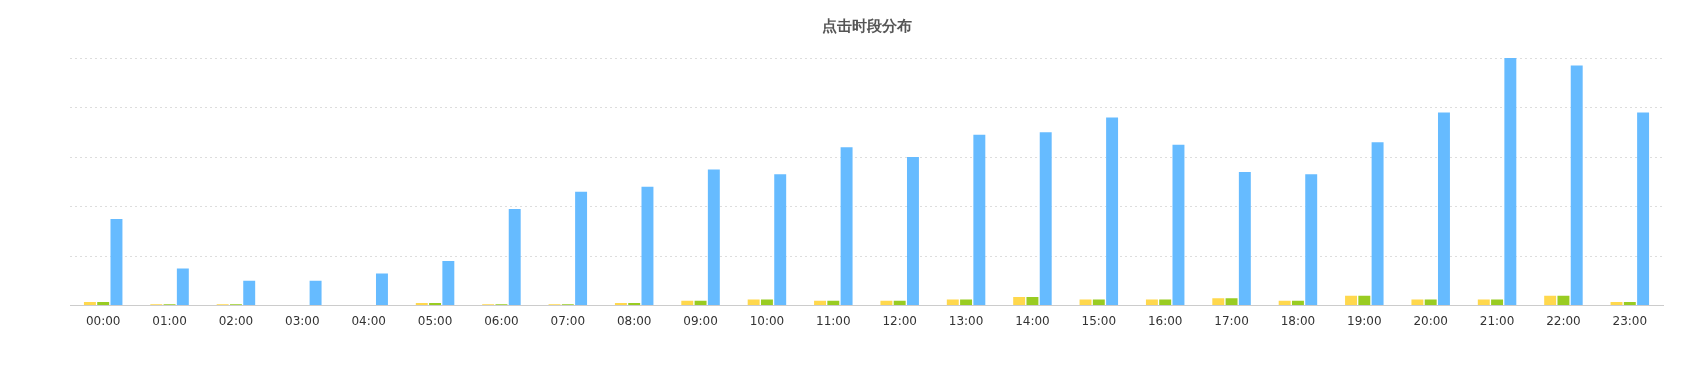 The height and width of the screenshot is (382, 1693). I want to click on x-tick-label: 04:00, so click(368, 320).